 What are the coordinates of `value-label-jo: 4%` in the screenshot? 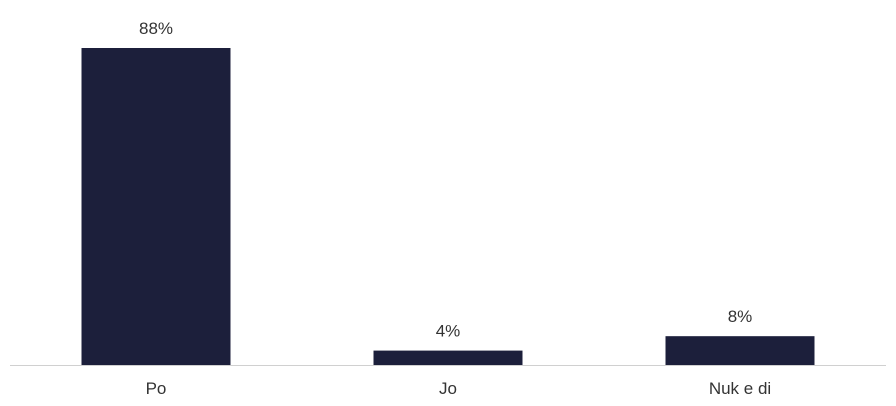 It's located at (448, 331).